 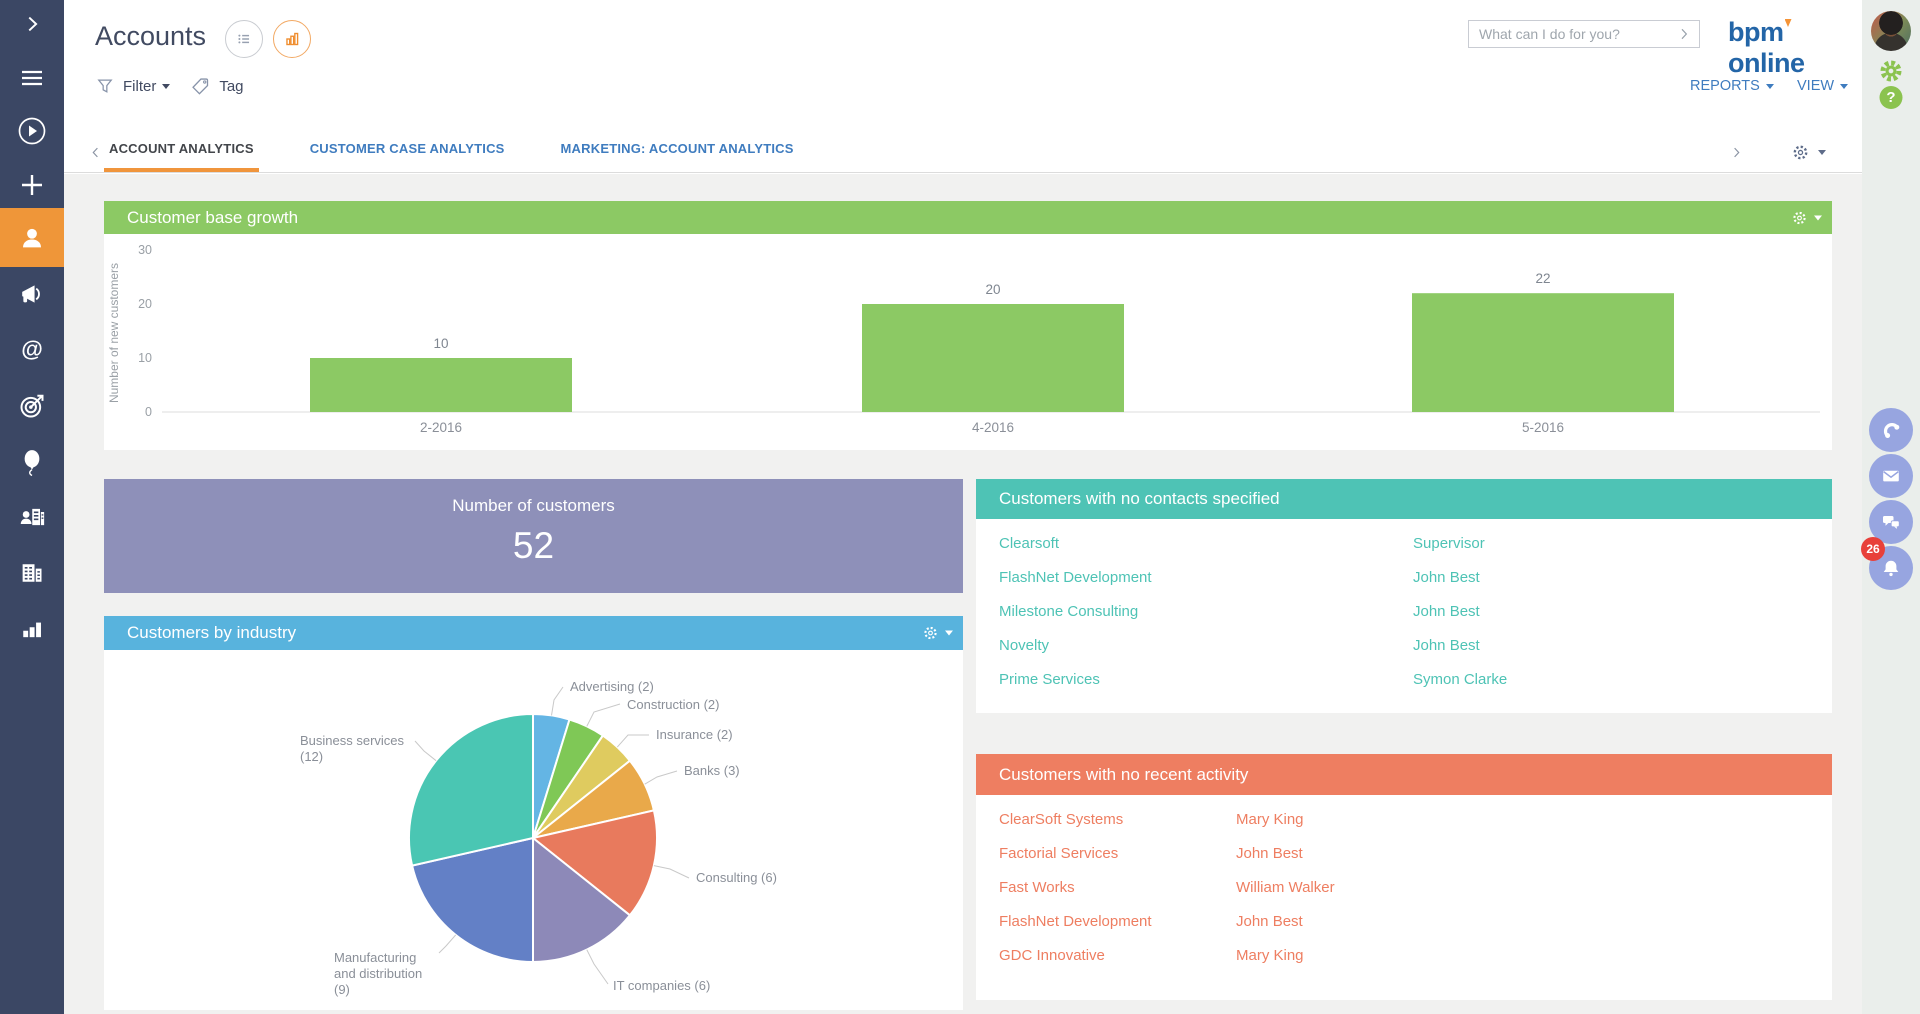 What do you see at coordinates (352, 740) in the screenshot?
I see `pie-slice-label: Business services` at bounding box center [352, 740].